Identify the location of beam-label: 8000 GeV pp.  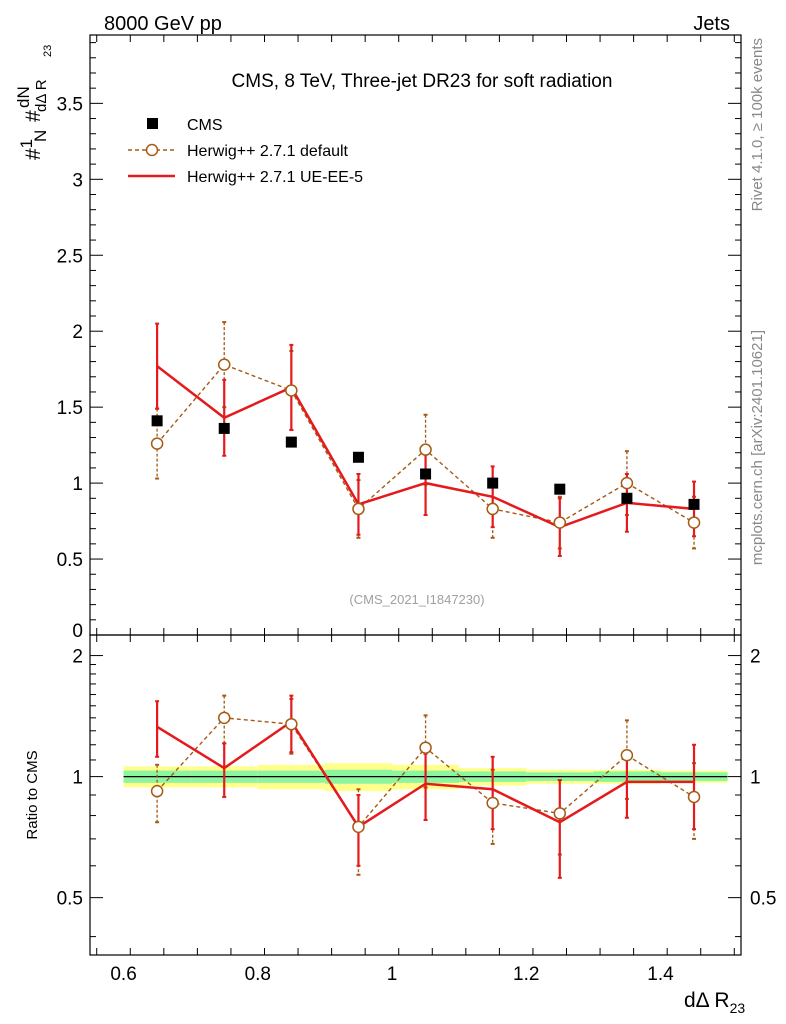
(163, 24).